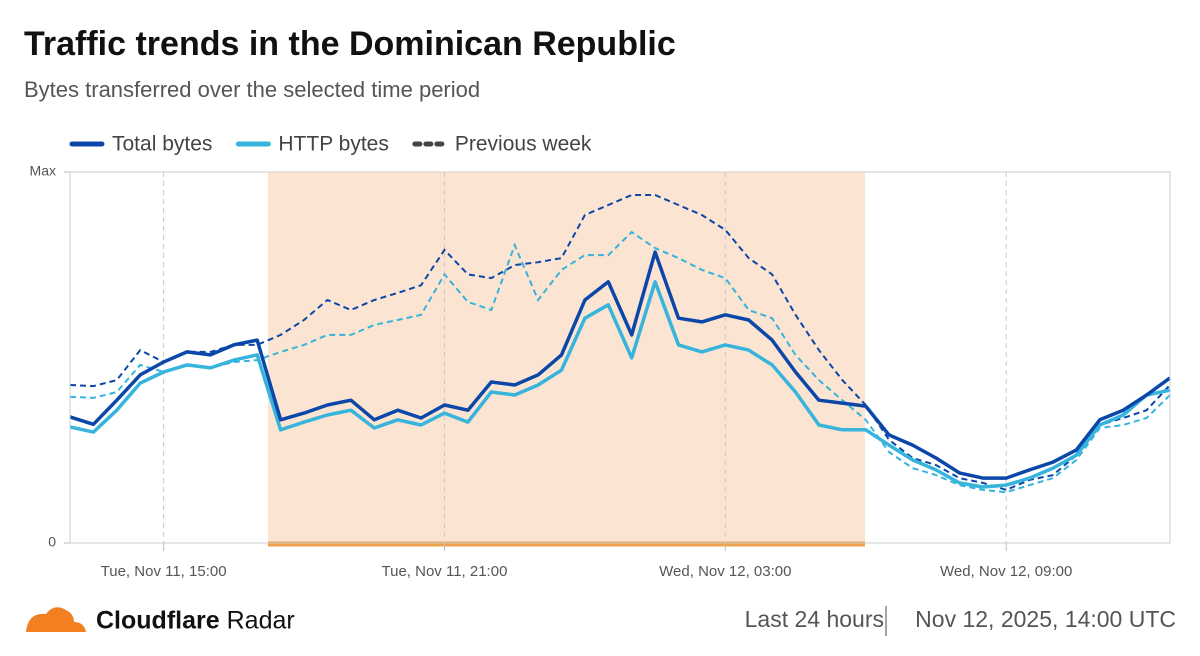 The width and height of the screenshot is (1200, 656). Describe the element at coordinates (814, 619) in the screenshot. I see `period: Last 24 hours` at that location.